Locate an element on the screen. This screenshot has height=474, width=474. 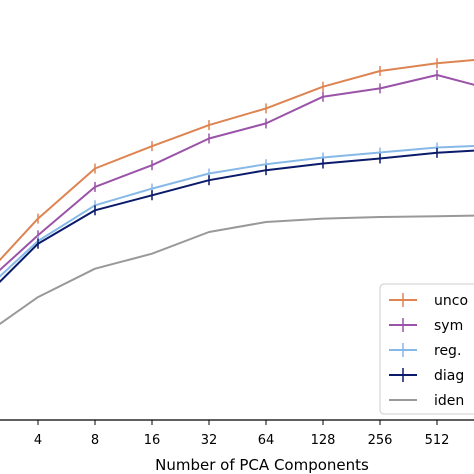
x-tick-label: 64 is located at coordinates (266, 440).